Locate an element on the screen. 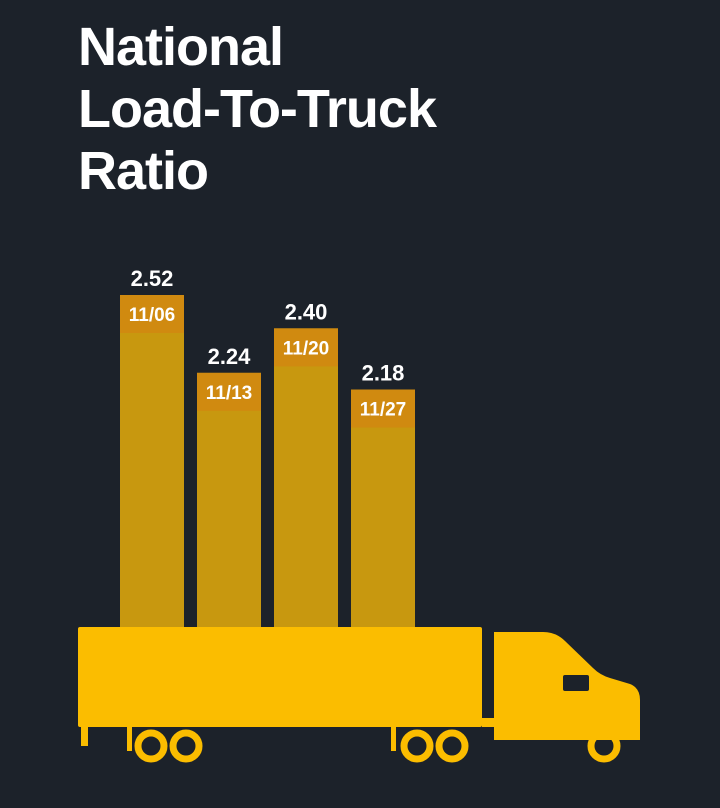 This screenshot has height=808, width=720. value-label: 2.18 is located at coordinates (383, 373).